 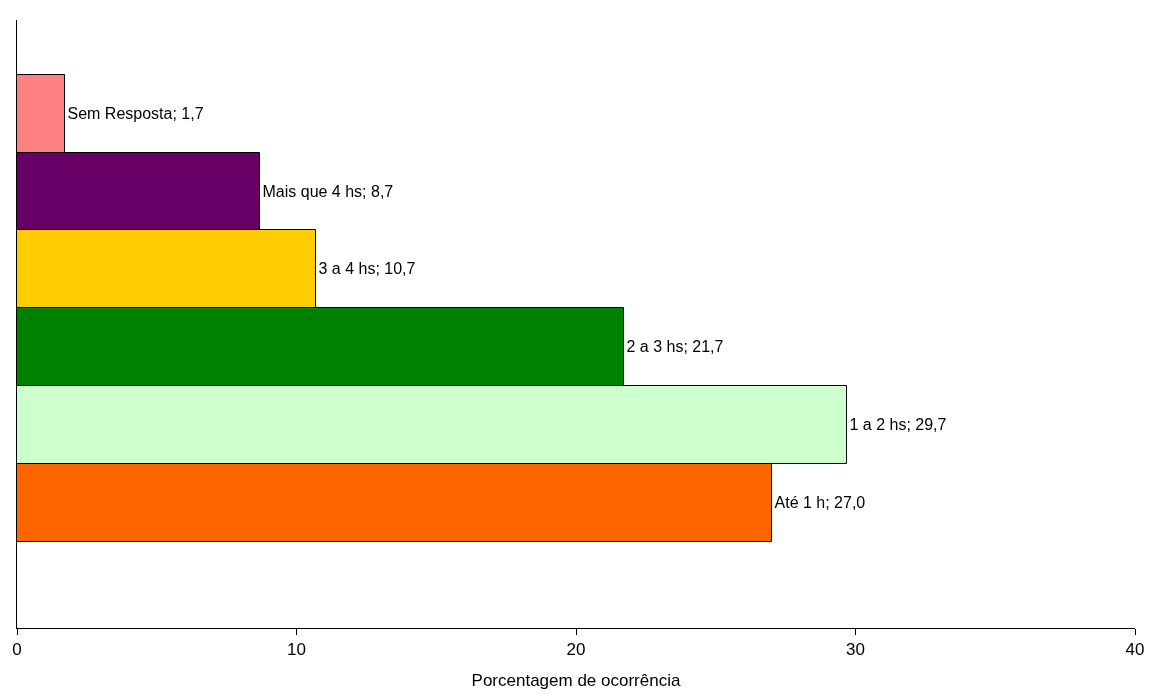 What do you see at coordinates (576, 680) in the screenshot?
I see `x-axis-title: Porcentagem de ocorrência` at bounding box center [576, 680].